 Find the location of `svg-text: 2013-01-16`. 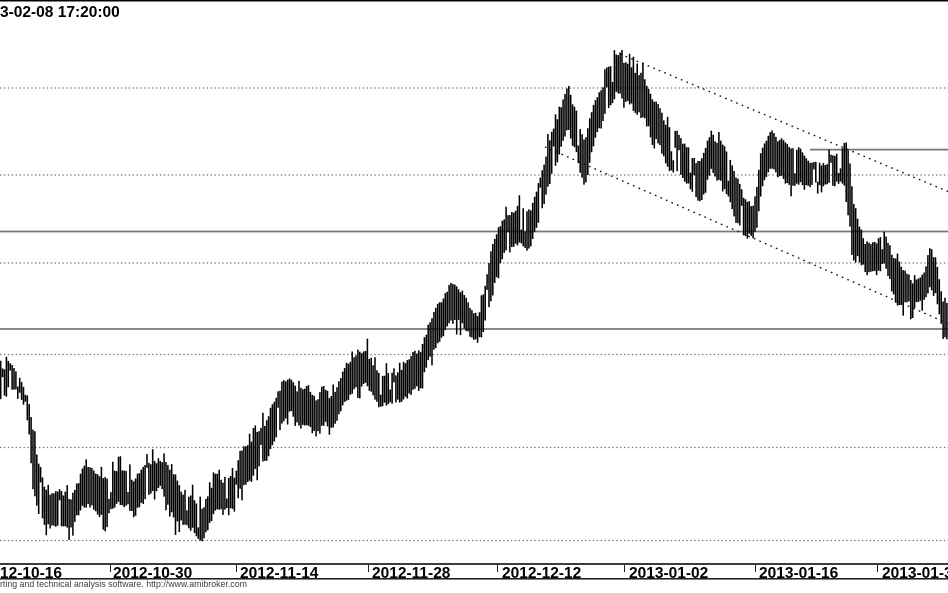

svg-text: 2013-01-16 is located at coordinates (799, 573).